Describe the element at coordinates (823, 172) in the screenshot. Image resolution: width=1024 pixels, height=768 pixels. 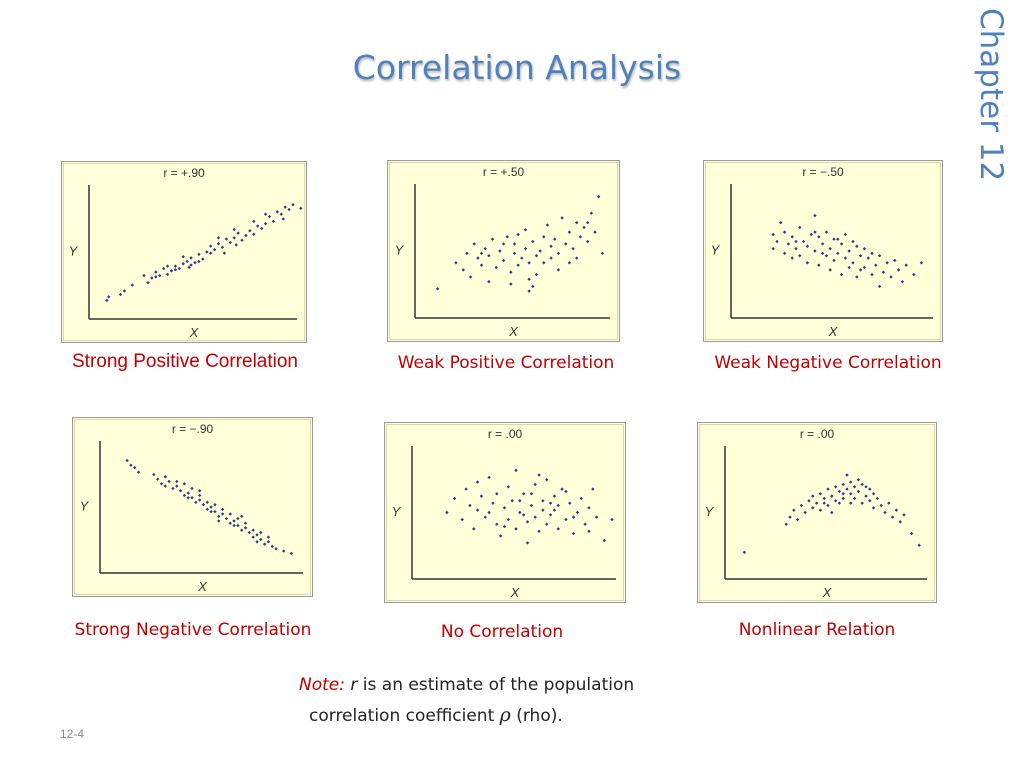
I see `plot-title: r = −.50` at that location.